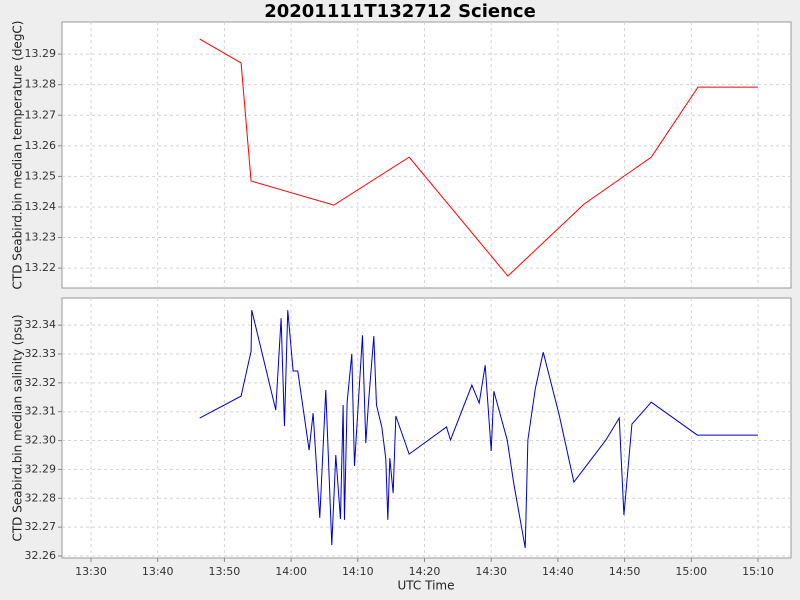 The width and height of the screenshot is (800, 600). I want to click on x-tick-label: 13:40, so click(158, 571).